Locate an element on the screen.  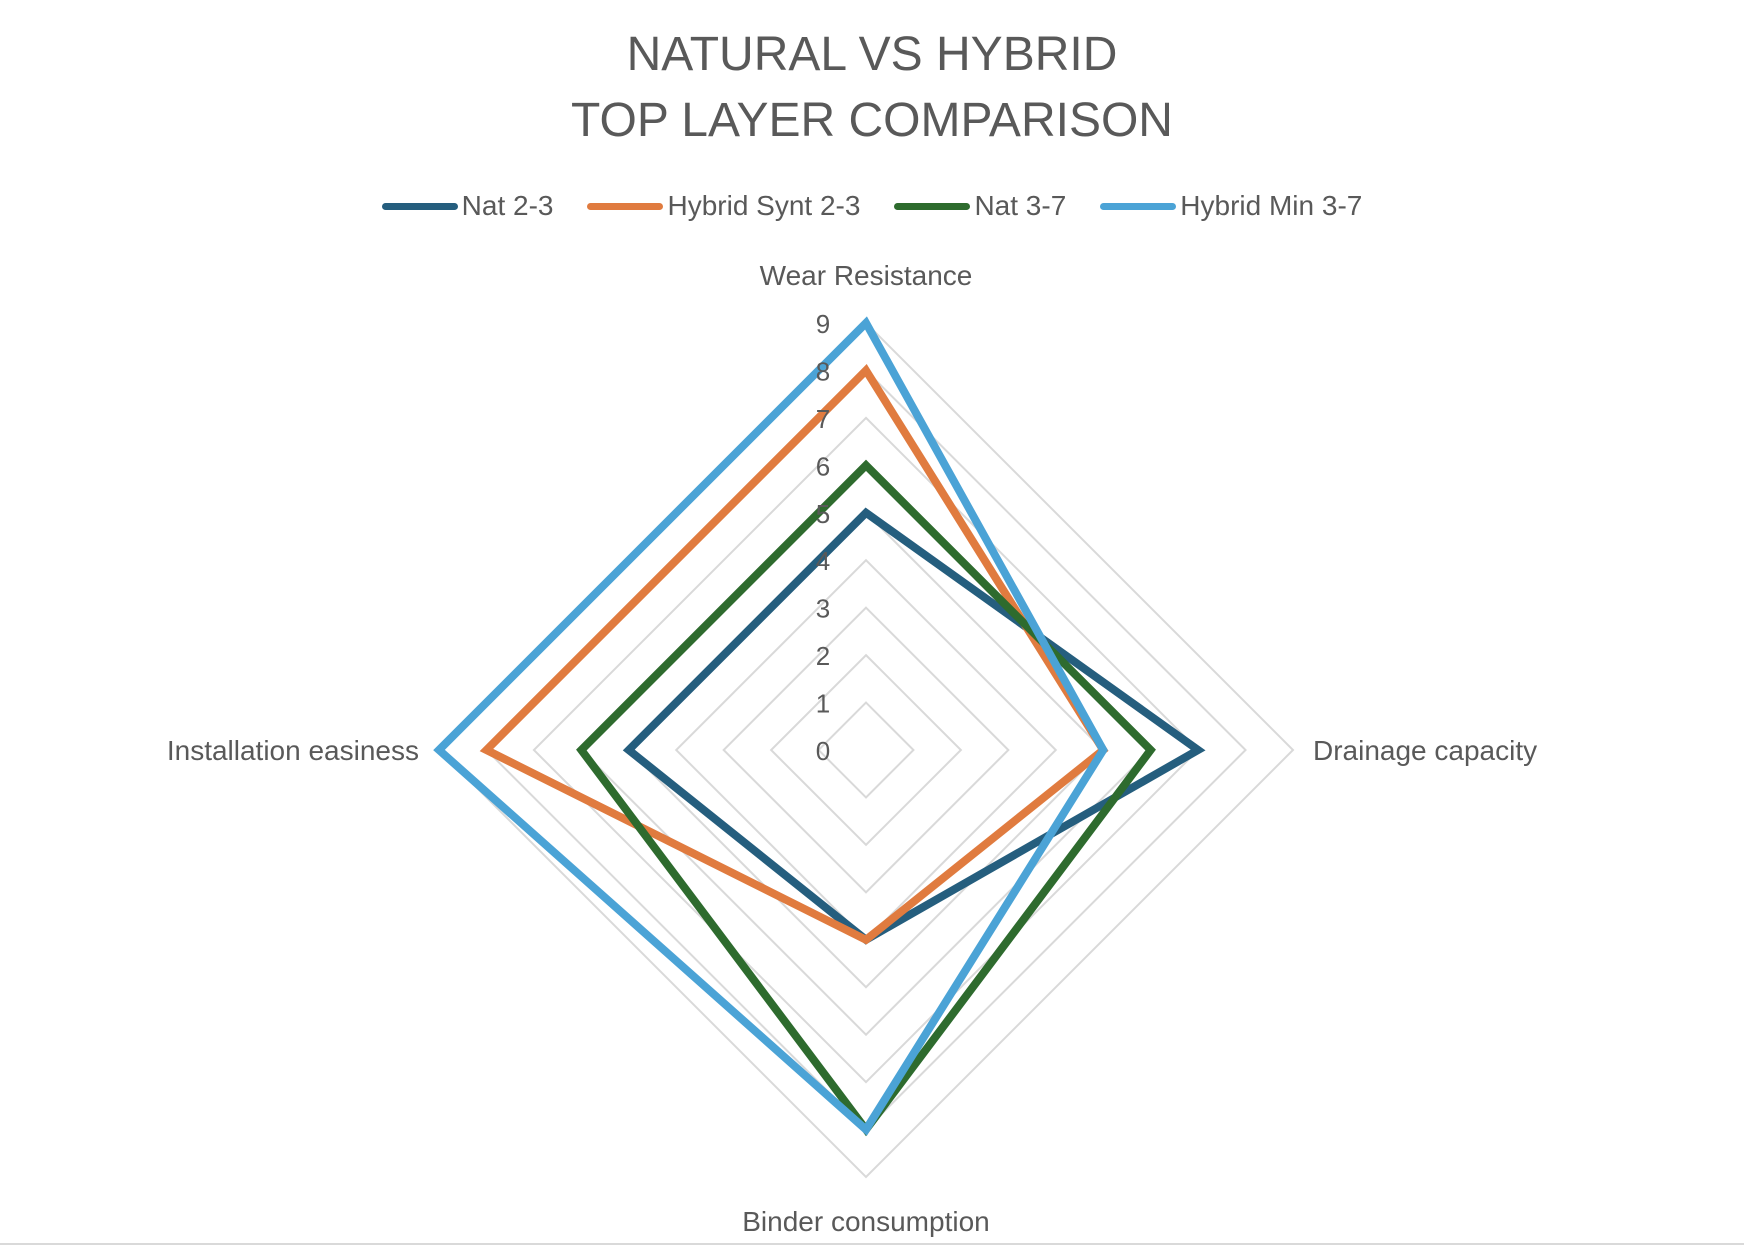
tick-label-7: 7 is located at coordinates (823, 419).